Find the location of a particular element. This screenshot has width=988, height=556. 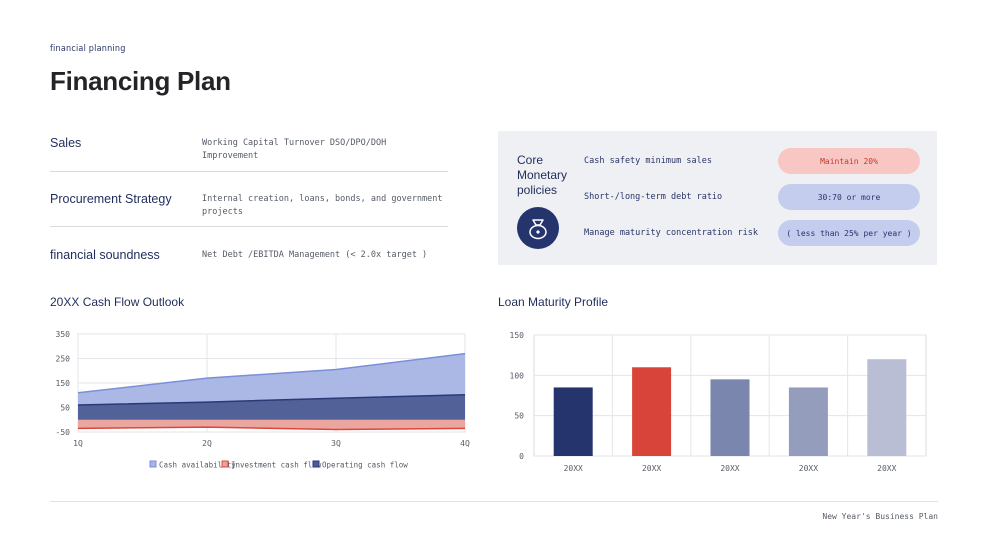

core-policies-heading: Core Monetary policies is located at coordinates (542, 175).